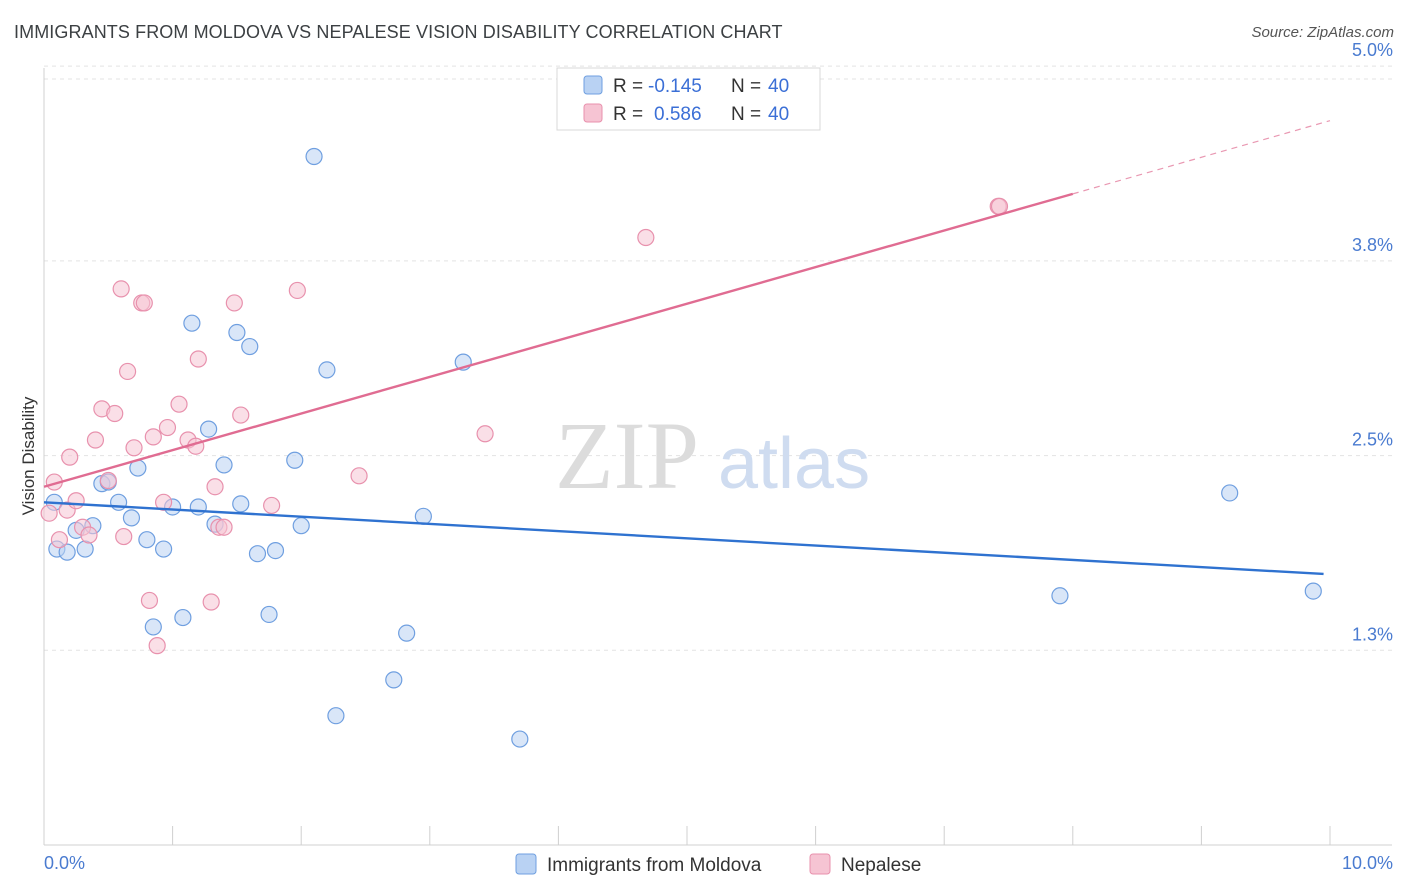  Describe the element at coordinates (593, 113) in the screenshot. I see `stats-legend-swatch-pink` at that location.